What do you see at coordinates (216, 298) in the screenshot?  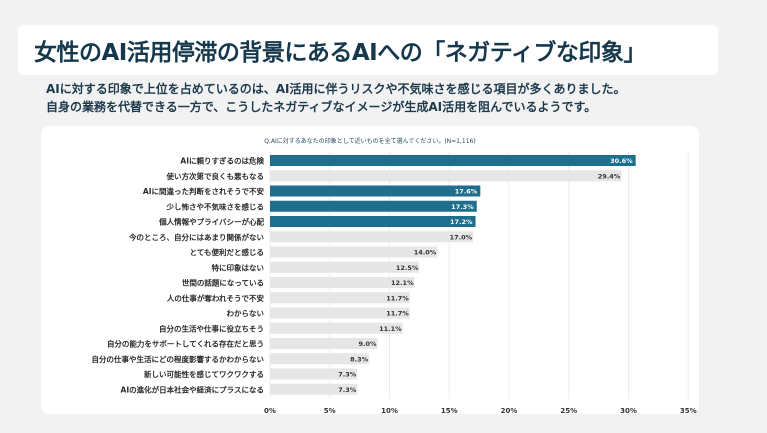 I see `category-label: 人の仕事が奪われそうで不安` at bounding box center [216, 298].